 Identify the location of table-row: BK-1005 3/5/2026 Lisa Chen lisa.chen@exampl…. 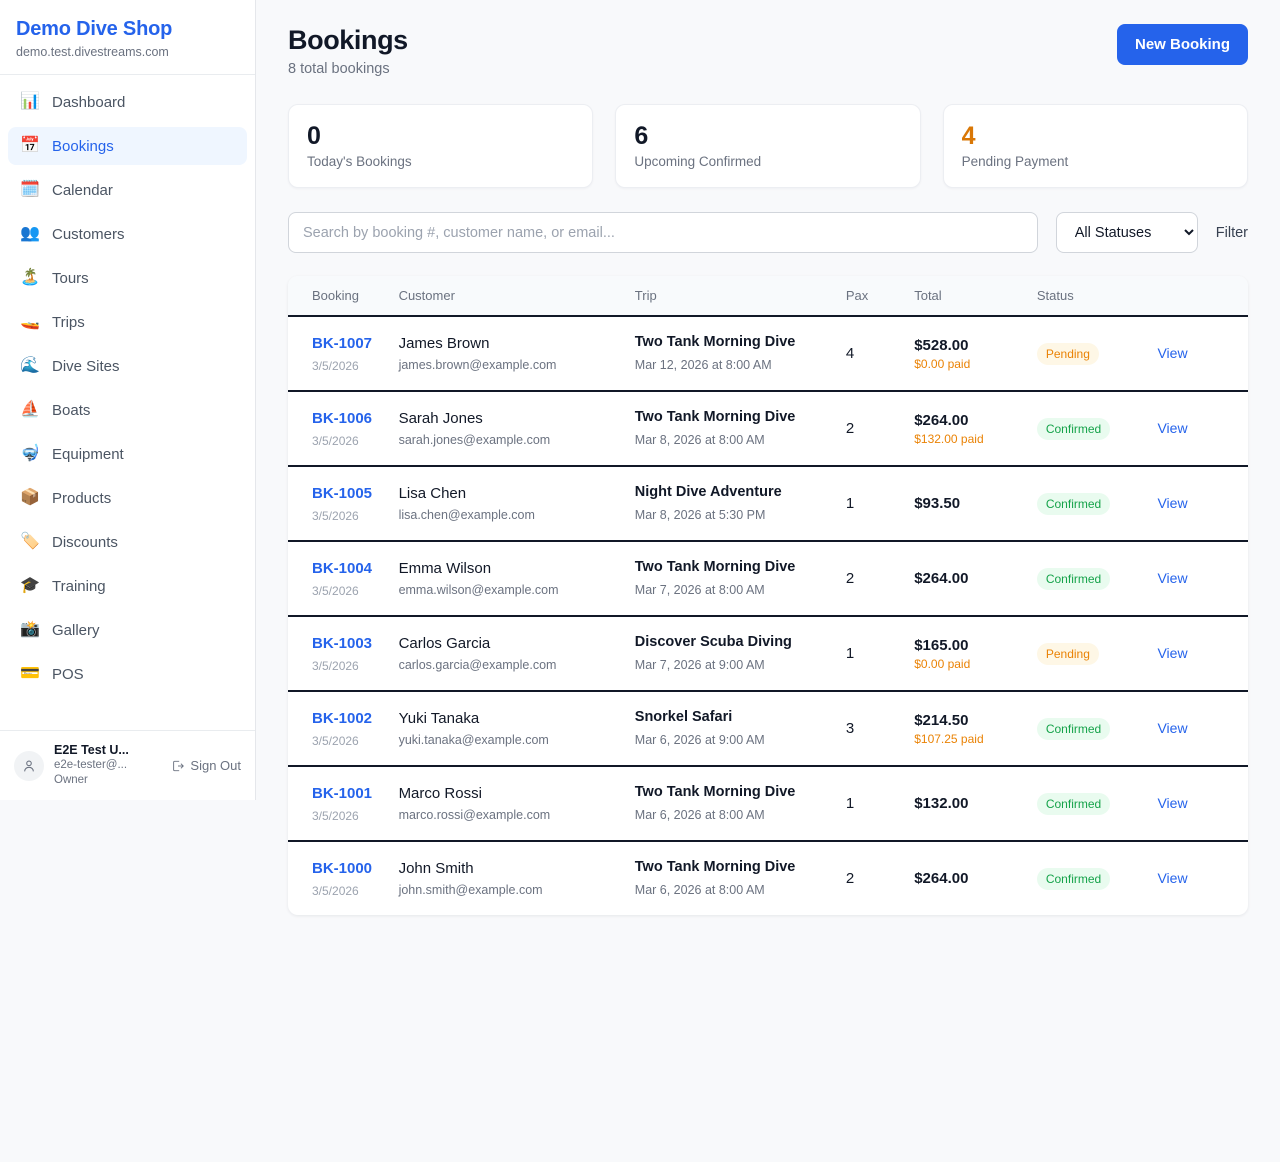
(768, 504).